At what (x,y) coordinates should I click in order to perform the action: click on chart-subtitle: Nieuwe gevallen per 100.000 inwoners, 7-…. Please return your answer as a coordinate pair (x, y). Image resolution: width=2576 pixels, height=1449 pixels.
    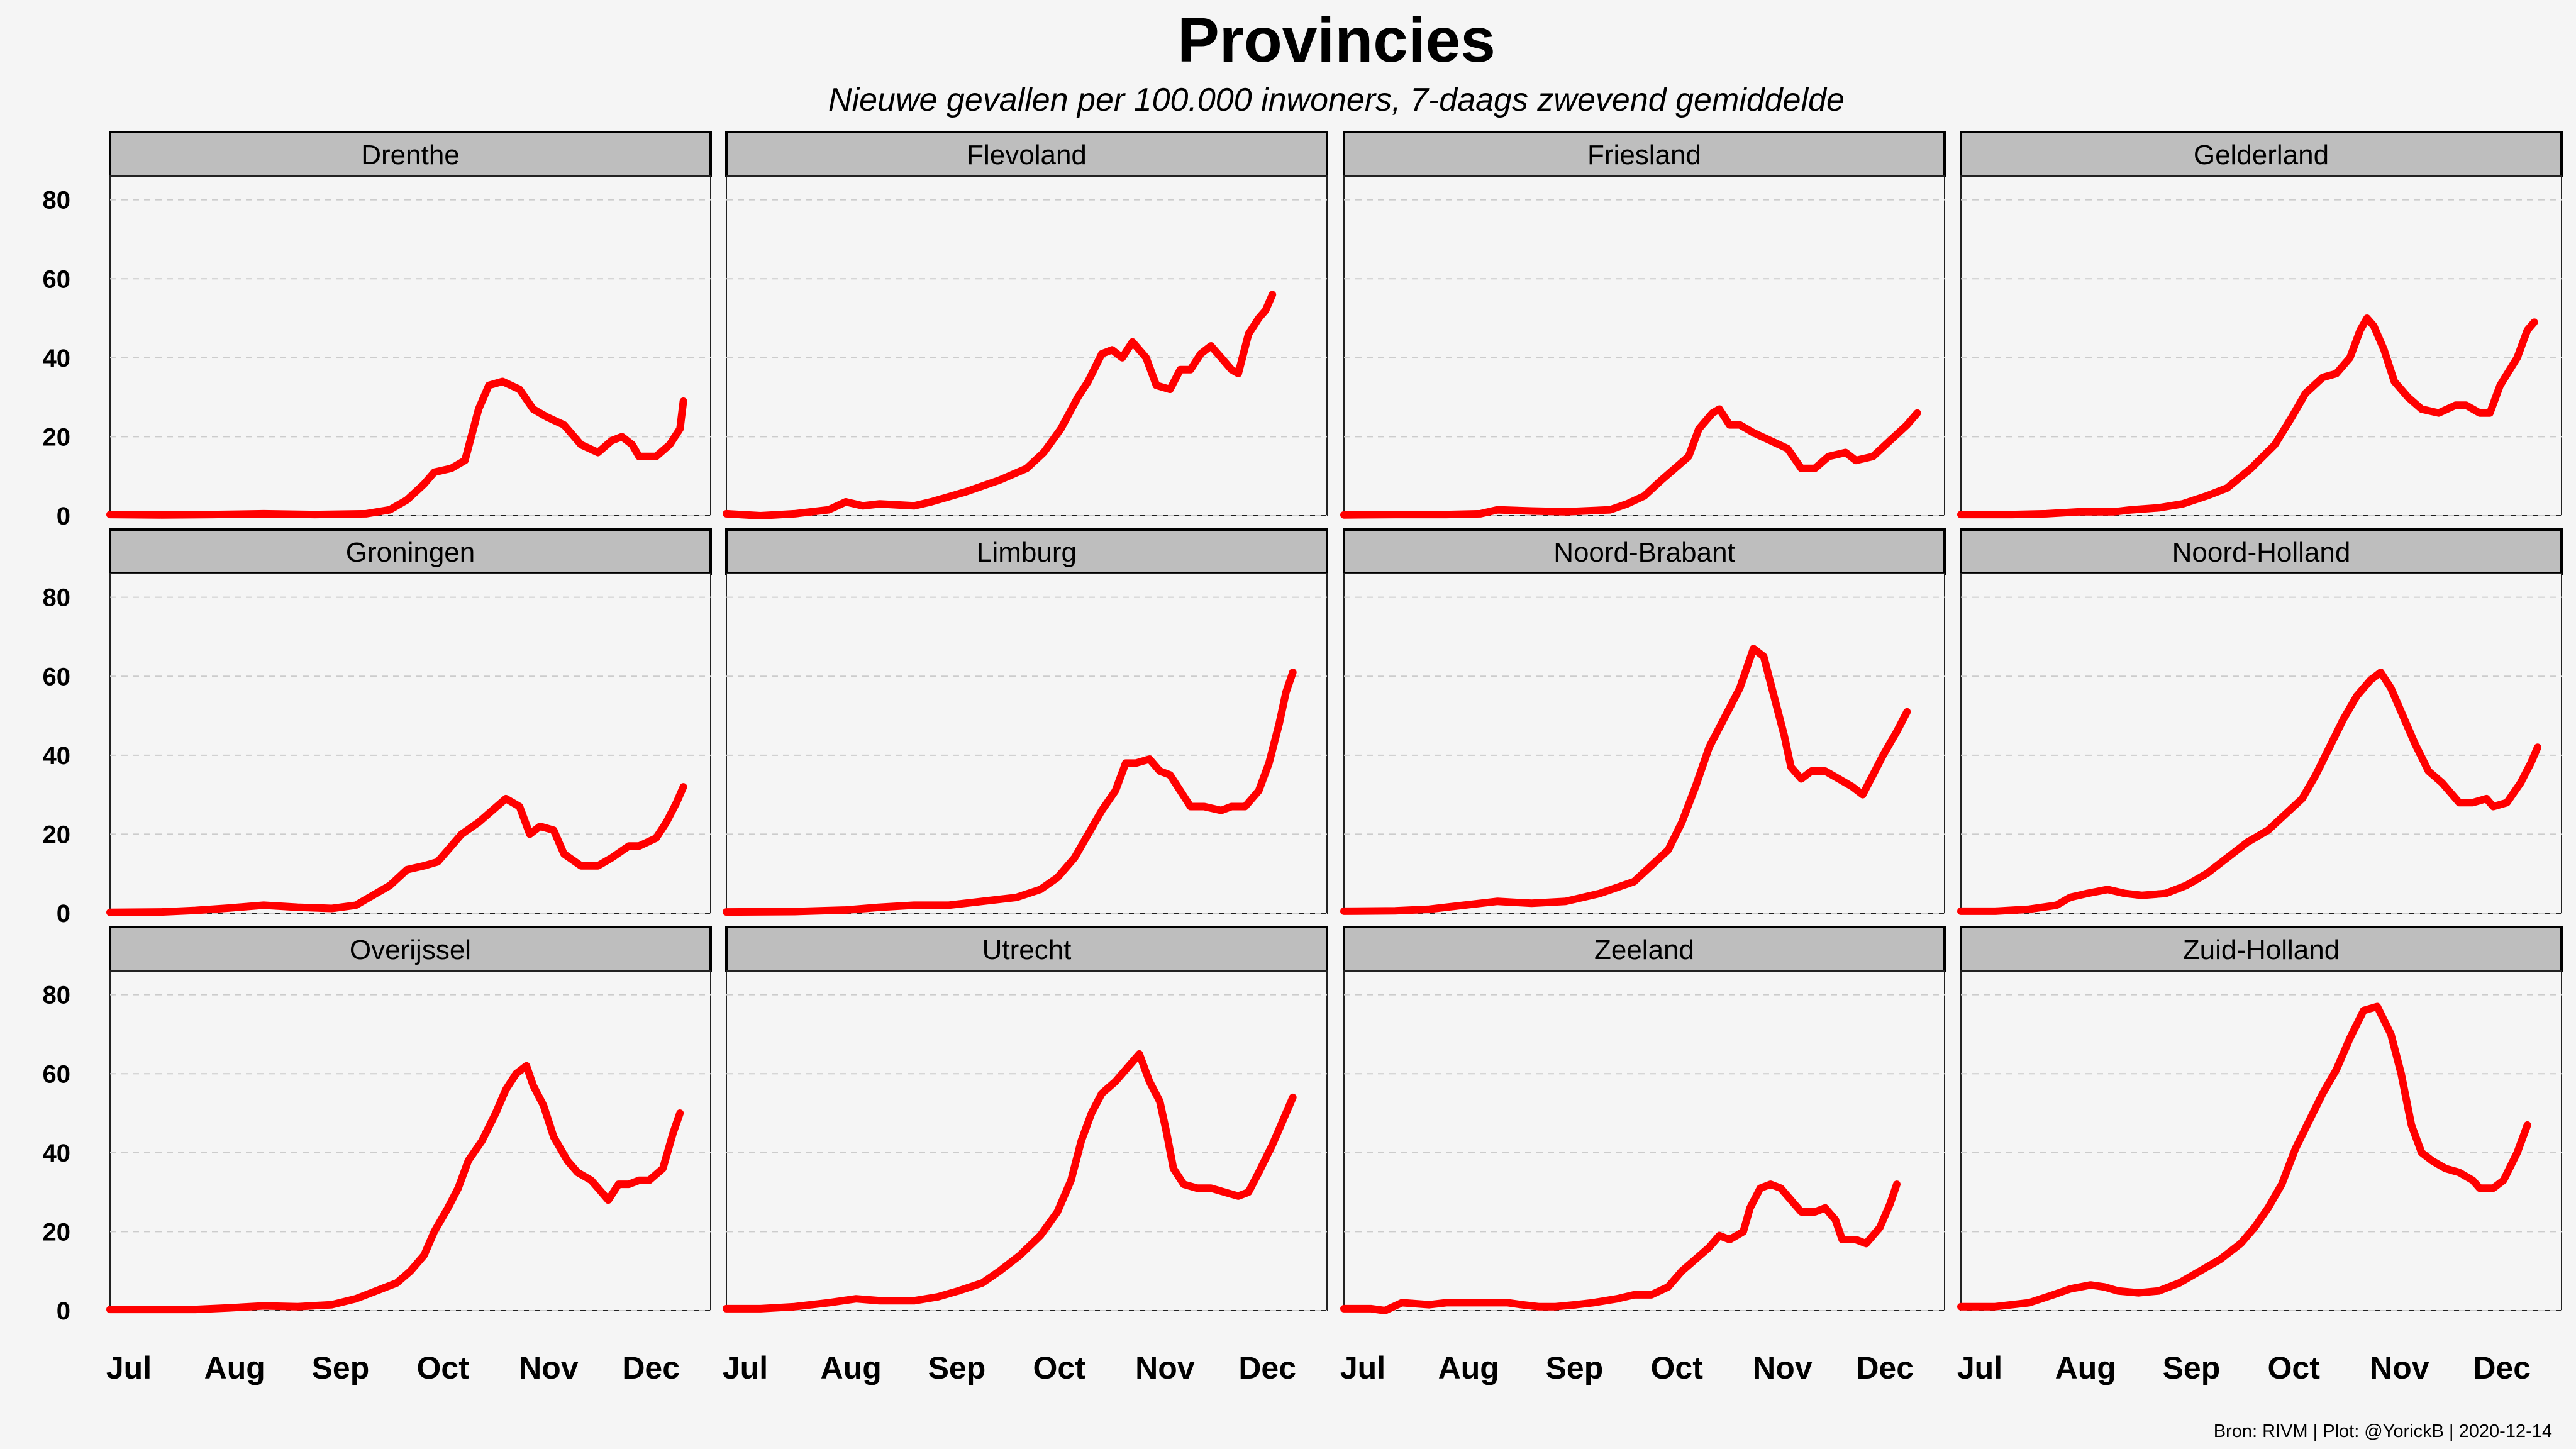
    Looking at the image, I should click on (1336, 100).